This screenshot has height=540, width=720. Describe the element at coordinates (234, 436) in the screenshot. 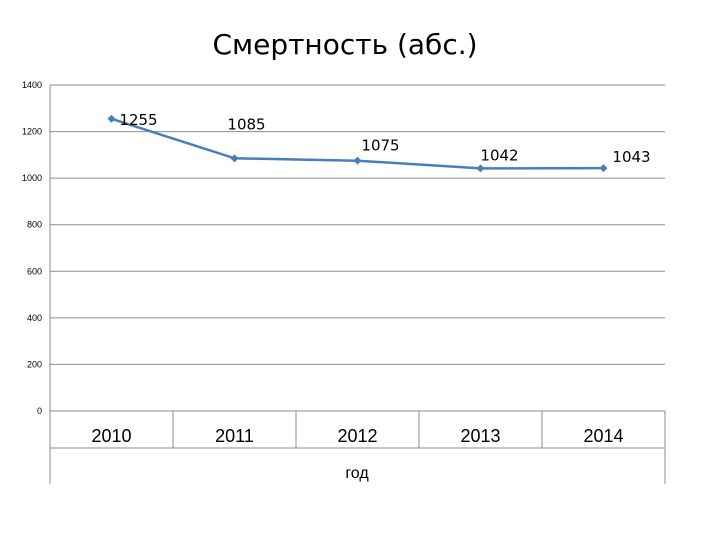

I see `x-tick-label: 2011` at that location.